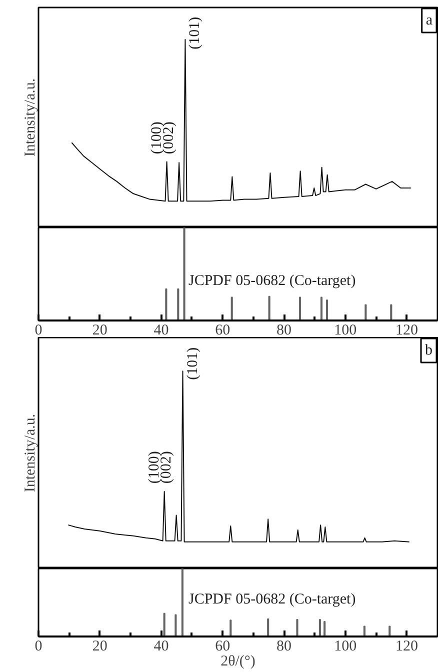 The image size is (438, 672). What do you see at coordinates (429, 20) in the screenshot?
I see `text: a` at bounding box center [429, 20].